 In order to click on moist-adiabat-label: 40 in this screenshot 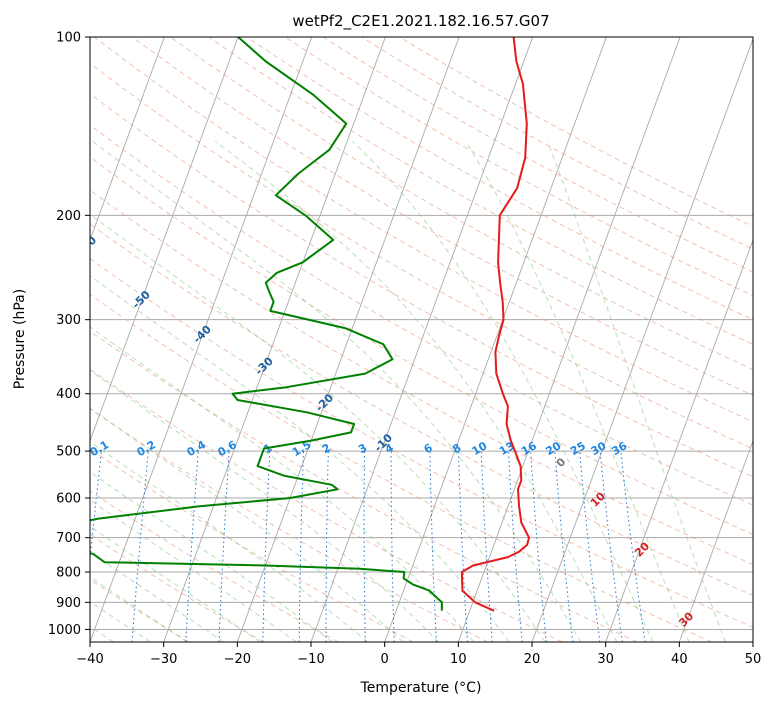, I will do `click(731, 703)`.